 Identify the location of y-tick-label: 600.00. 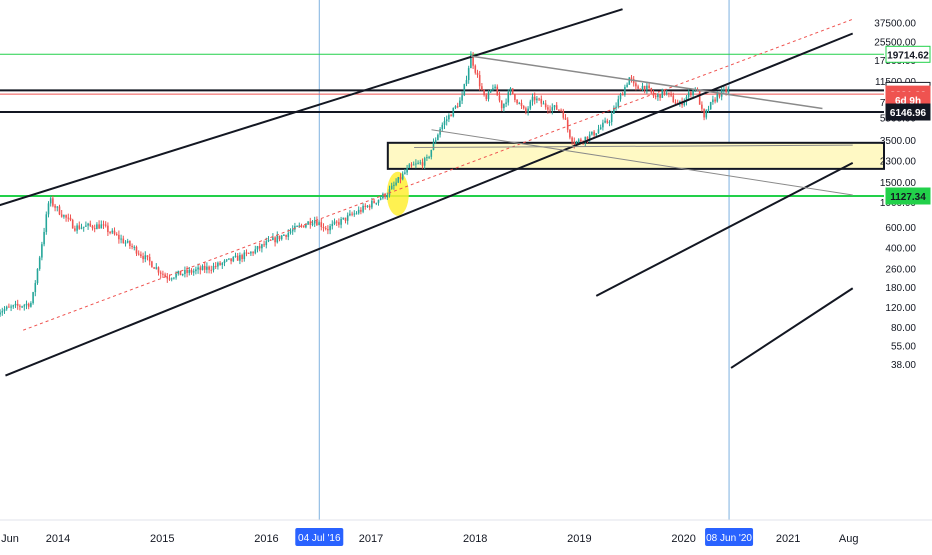
(900, 228).